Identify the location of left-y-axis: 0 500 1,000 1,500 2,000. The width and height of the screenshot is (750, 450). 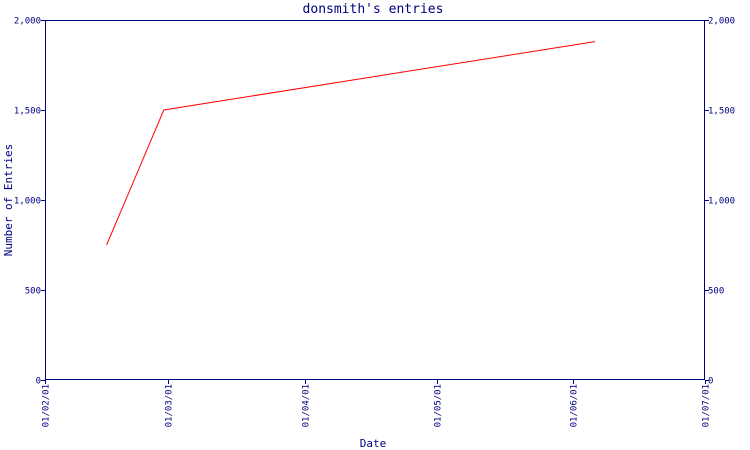
(29, 202).